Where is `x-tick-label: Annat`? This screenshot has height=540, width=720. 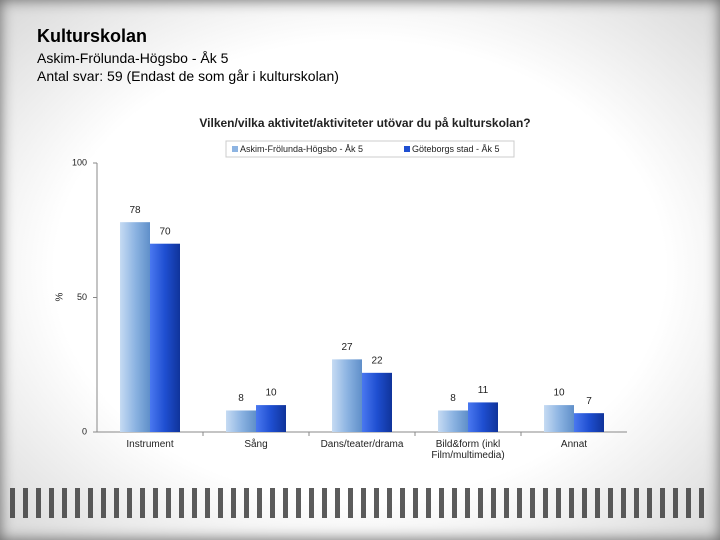 x-tick-label: Annat is located at coordinates (574, 444).